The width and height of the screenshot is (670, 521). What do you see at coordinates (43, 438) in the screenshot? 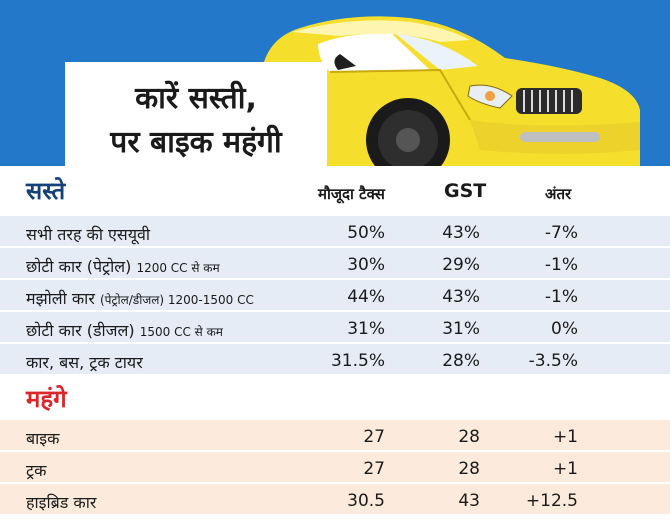
I see `row-item: बाइक` at bounding box center [43, 438].